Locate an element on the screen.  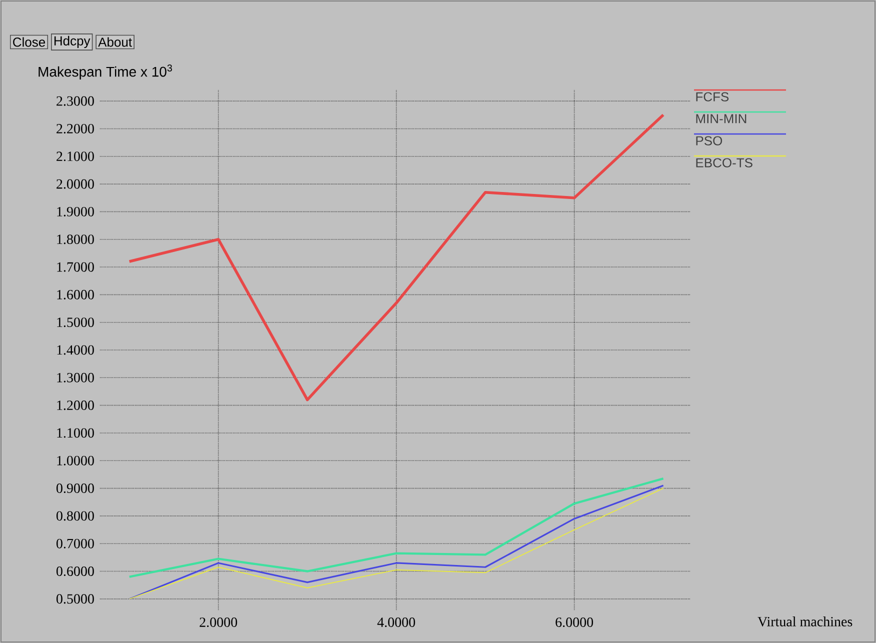
x-tick-label: 4.0000 is located at coordinates (396, 623).